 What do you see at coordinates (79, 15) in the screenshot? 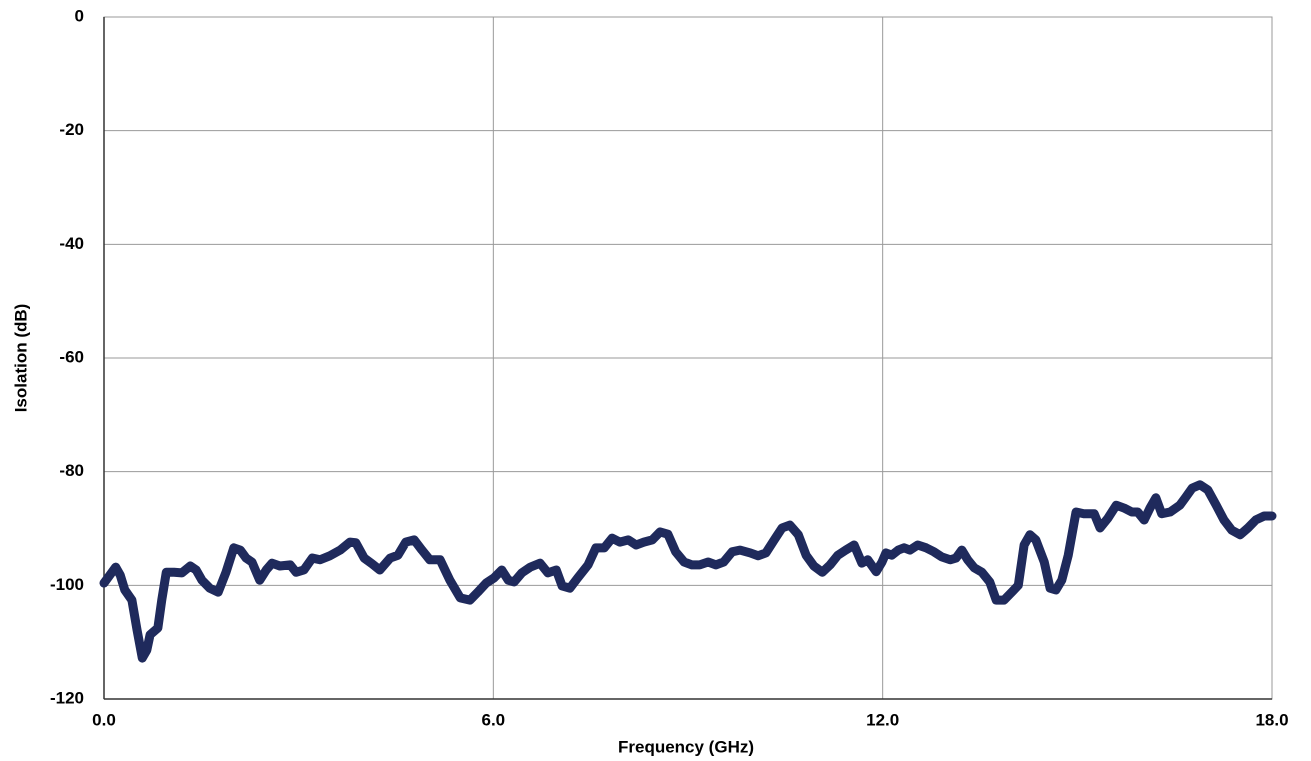
I see `y-tick-label: 0` at bounding box center [79, 15].